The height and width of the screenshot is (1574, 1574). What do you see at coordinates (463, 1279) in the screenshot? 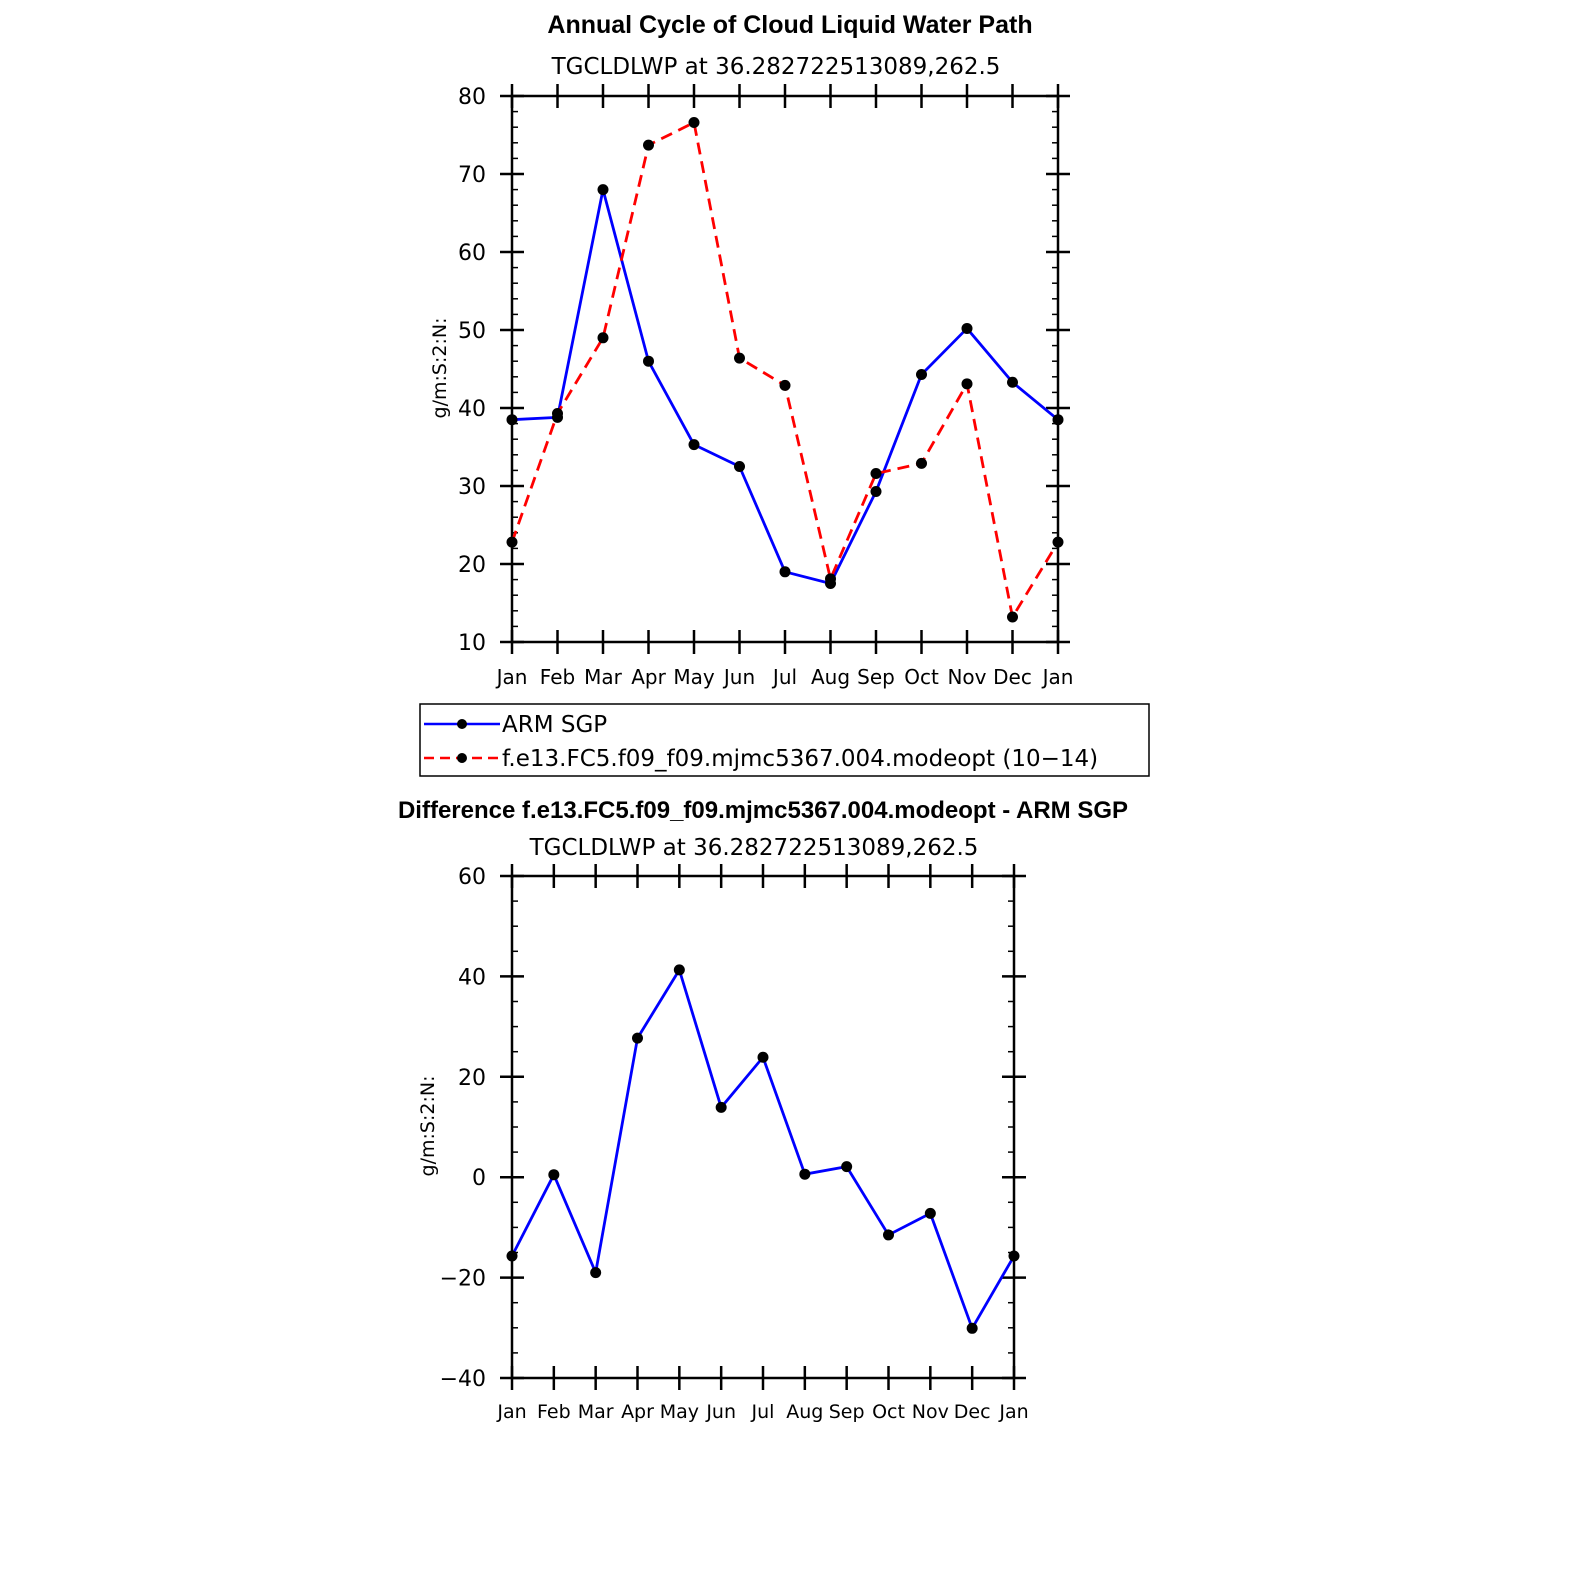
I see `y-tick-label: −20` at bounding box center [463, 1279].